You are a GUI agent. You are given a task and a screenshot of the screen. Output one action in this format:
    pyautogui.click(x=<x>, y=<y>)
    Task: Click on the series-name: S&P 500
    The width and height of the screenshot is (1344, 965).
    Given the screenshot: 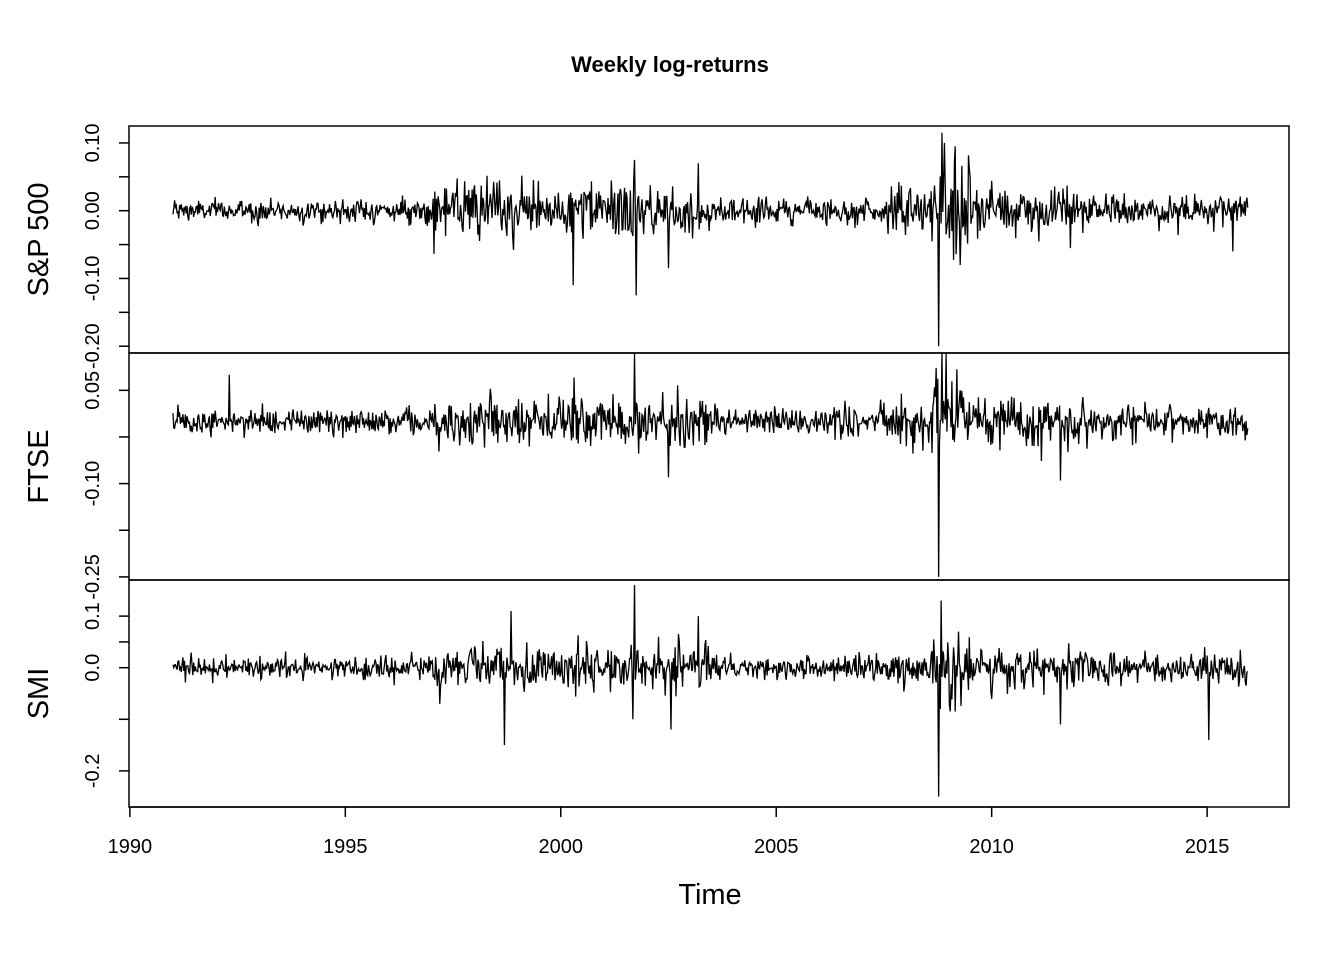 What is the action you would take?
    pyautogui.click(x=39, y=240)
    